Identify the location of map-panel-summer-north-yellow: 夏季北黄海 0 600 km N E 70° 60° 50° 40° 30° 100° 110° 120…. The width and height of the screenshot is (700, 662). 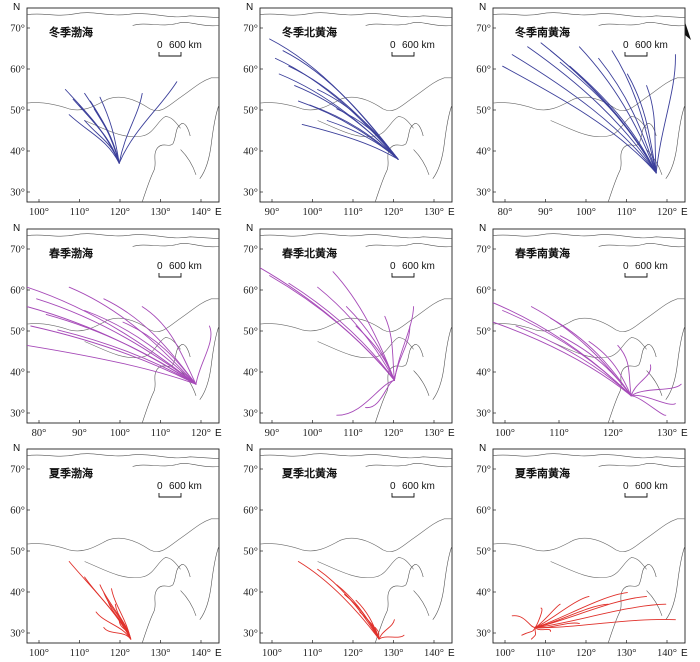
(349, 551).